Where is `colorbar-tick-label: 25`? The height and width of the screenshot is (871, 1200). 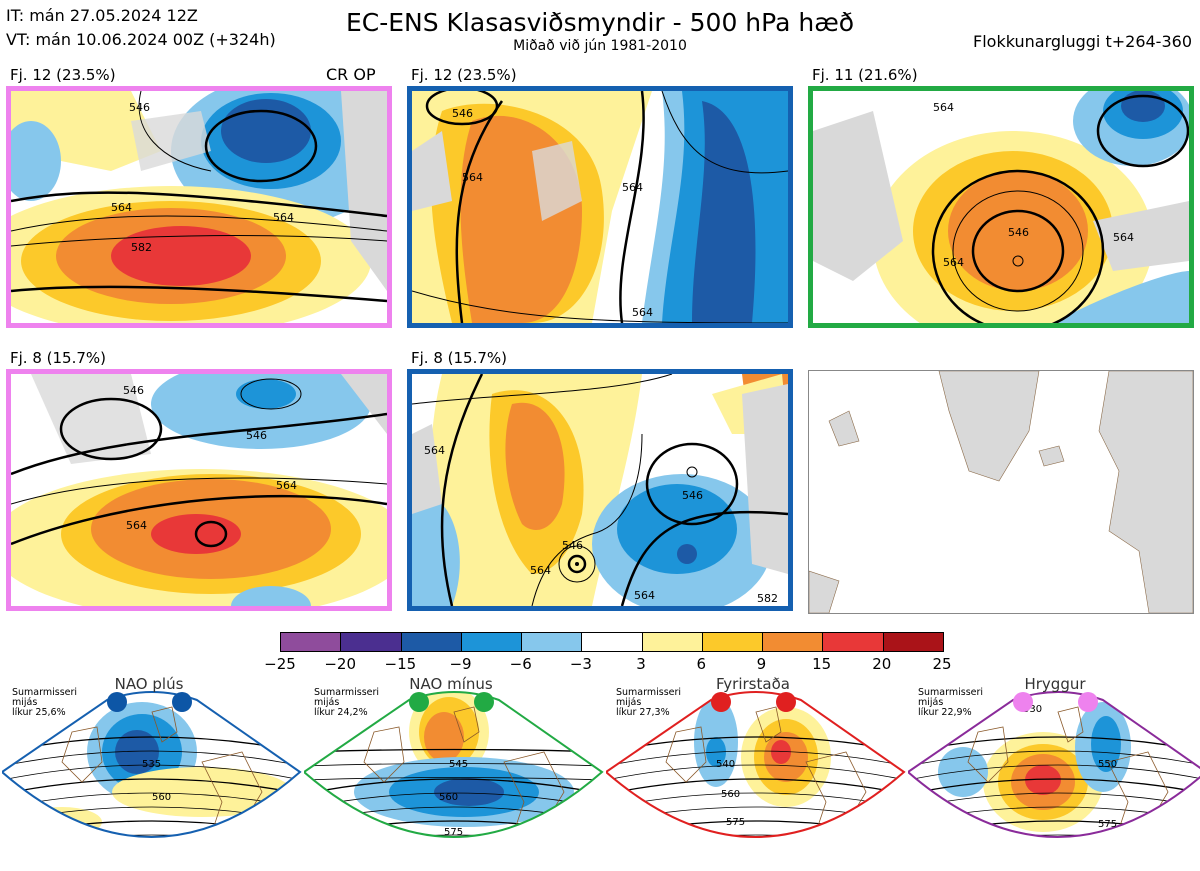 colorbar-tick-label: 25 is located at coordinates (942, 664).